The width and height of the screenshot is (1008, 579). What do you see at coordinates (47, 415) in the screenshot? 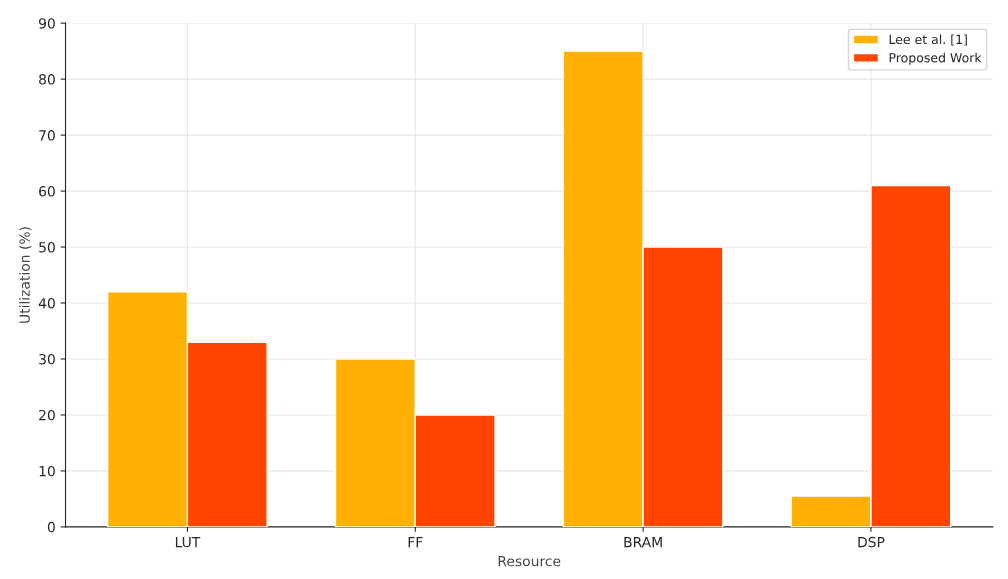
I see `y-tick-label: 20` at bounding box center [47, 415].